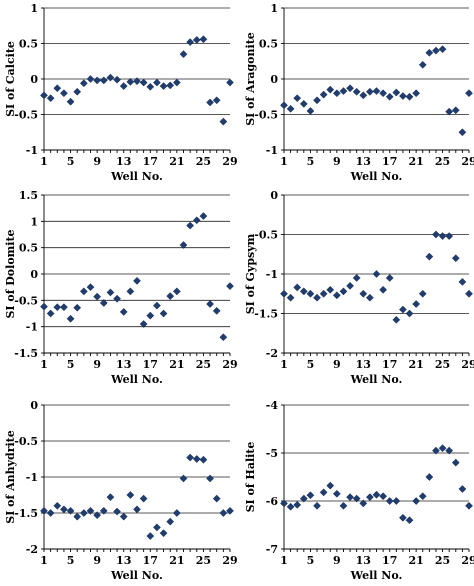  I want to click on y-tick-label-4: 1, so click(34, 8).